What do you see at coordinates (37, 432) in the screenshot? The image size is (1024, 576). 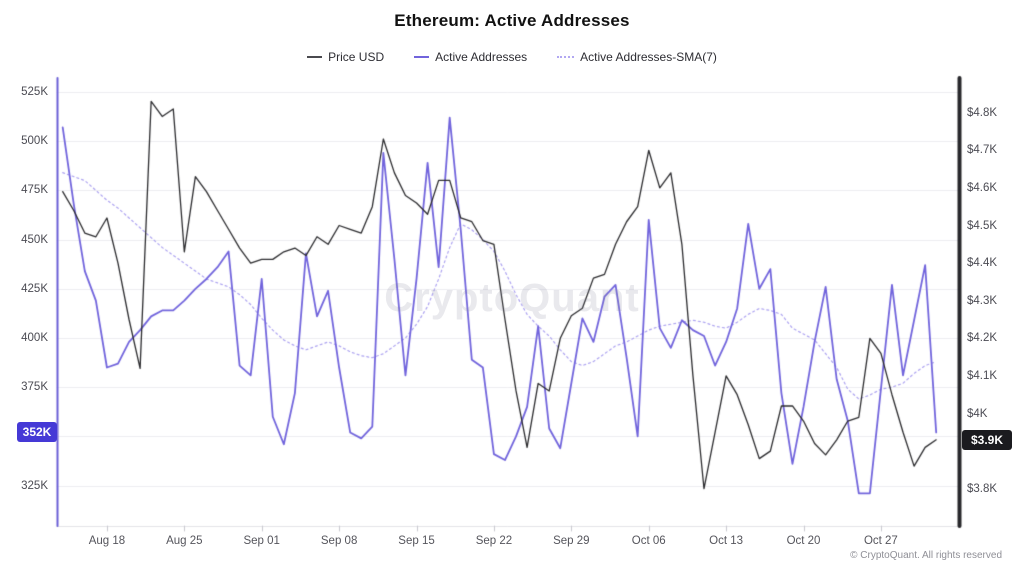 I see `current-value-badge-active-addresses: 352K` at bounding box center [37, 432].